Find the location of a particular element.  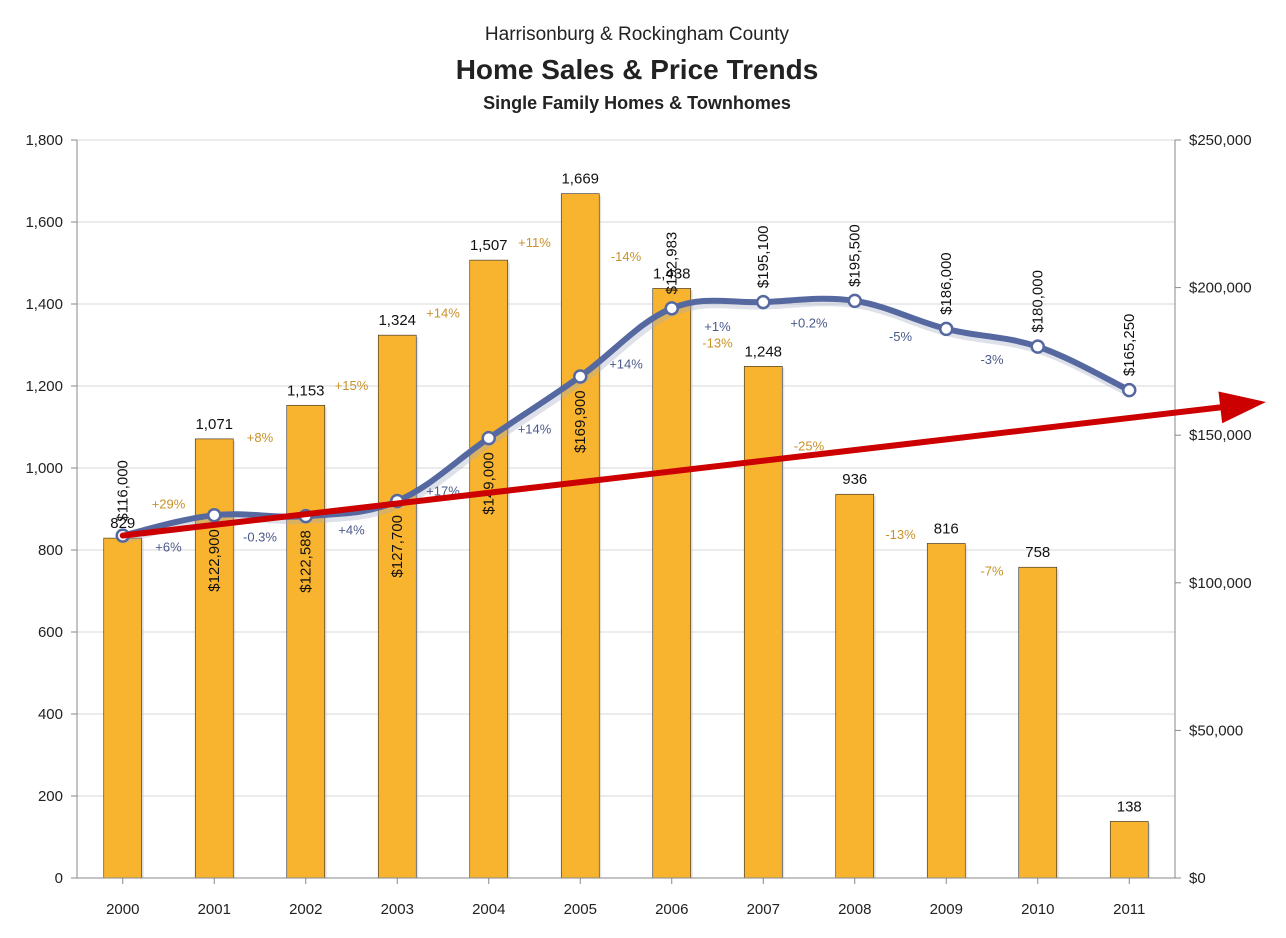

y-left-tick-labels: 0 200 400 600 800 1,000 1,200 1,400 1,600 1,800 is located at coordinates (44, 509).